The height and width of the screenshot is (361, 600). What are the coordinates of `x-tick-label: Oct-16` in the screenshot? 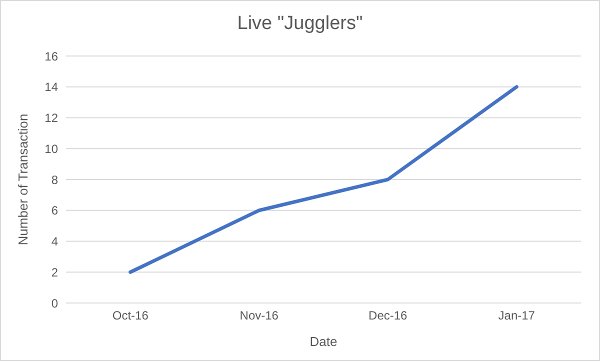 It's located at (130, 315).